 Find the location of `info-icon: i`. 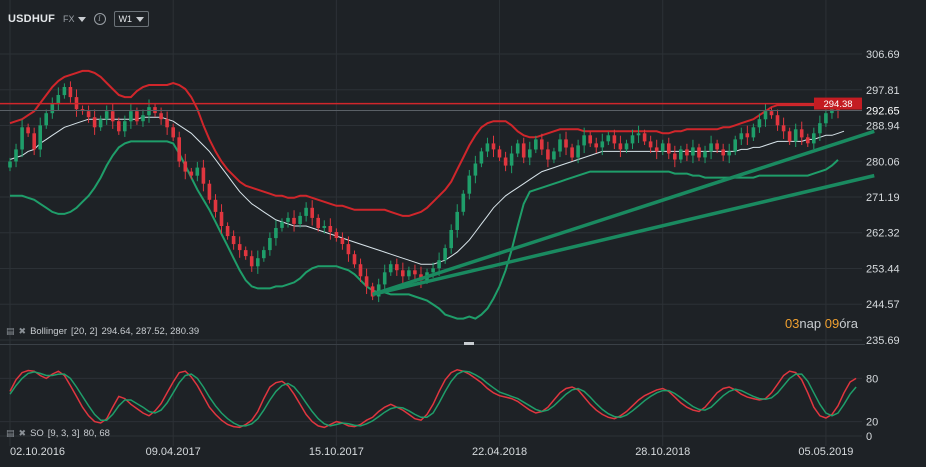

info-icon: i is located at coordinates (99, 19).